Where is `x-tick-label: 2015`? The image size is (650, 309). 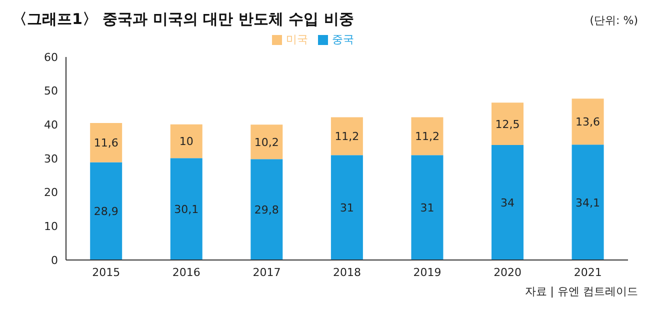
x-tick-label: 2015 is located at coordinates (106, 272).